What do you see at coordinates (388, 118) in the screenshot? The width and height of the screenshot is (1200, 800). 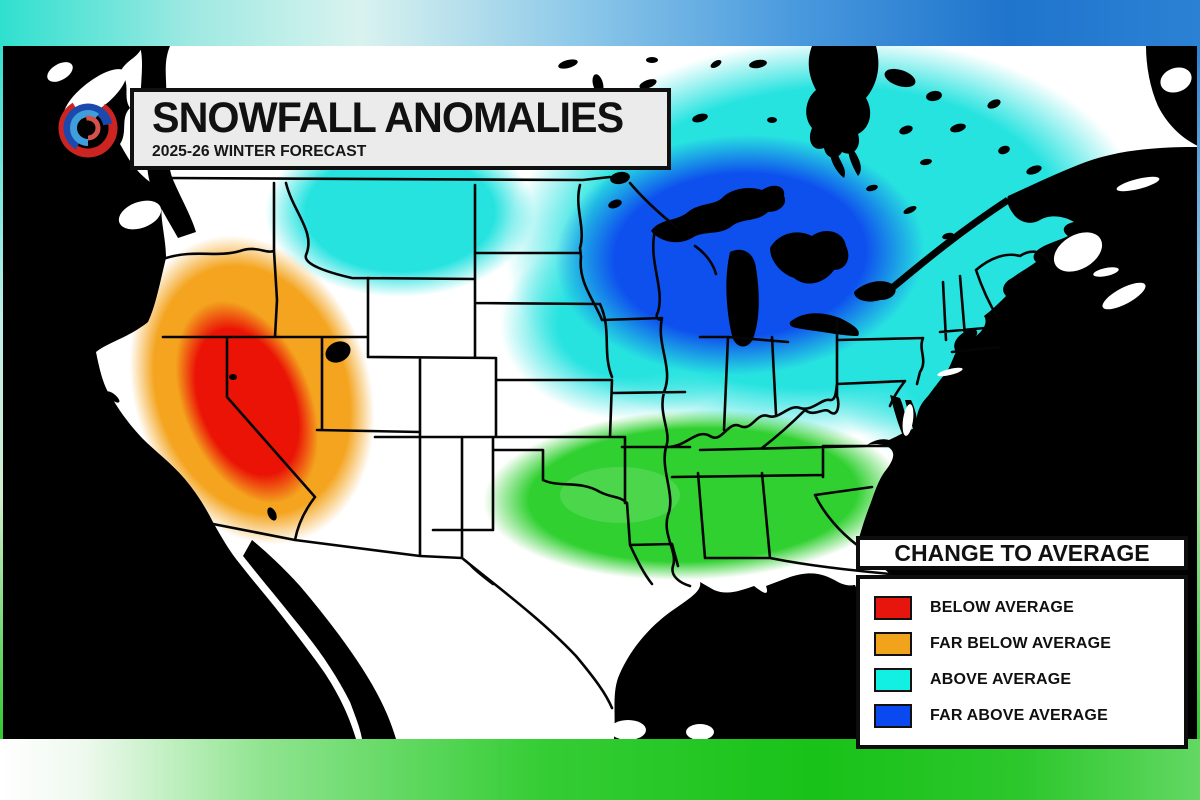 I see `page-title: SNOWFALL ANOMALIES` at bounding box center [388, 118].